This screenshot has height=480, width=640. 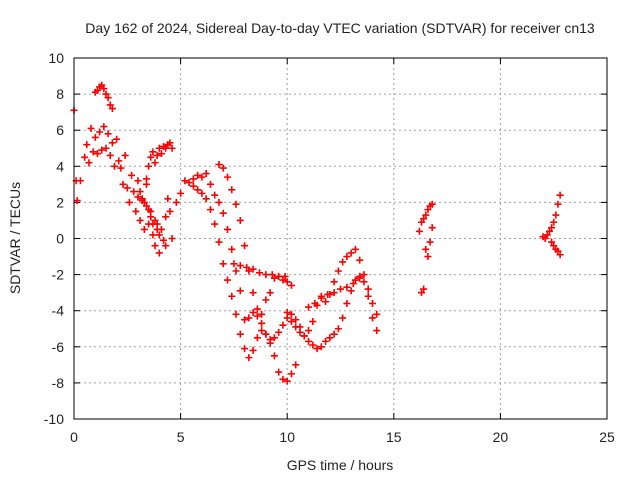 What do you see at coordinates (287, 437) in the screenshot?
I see `x-tick-label: 10` at bounding box center [287, 437].